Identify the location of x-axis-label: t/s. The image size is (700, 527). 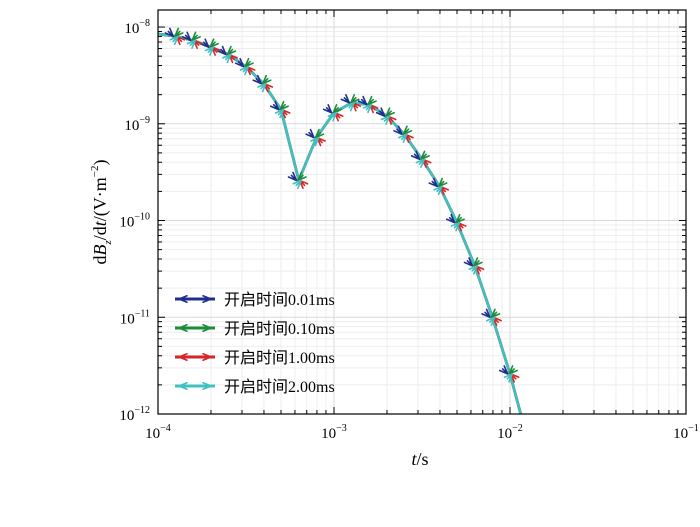
(419, 459).